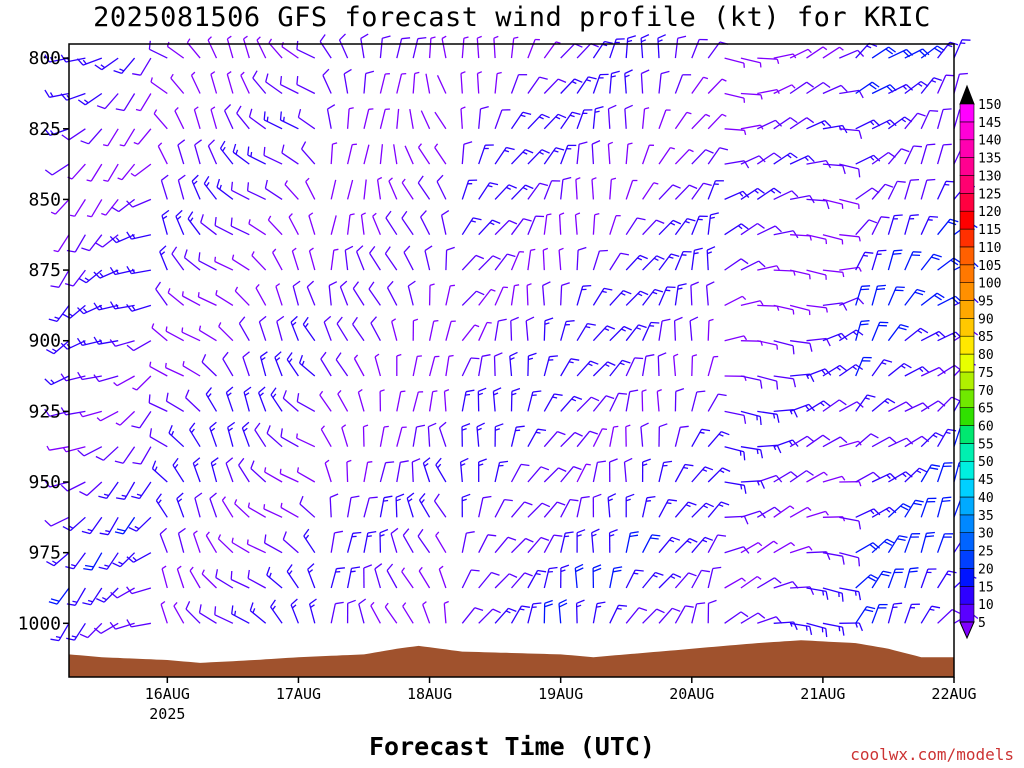 The image size is (1024, 768). I want to click on colorbar-box, so click(967, 131).